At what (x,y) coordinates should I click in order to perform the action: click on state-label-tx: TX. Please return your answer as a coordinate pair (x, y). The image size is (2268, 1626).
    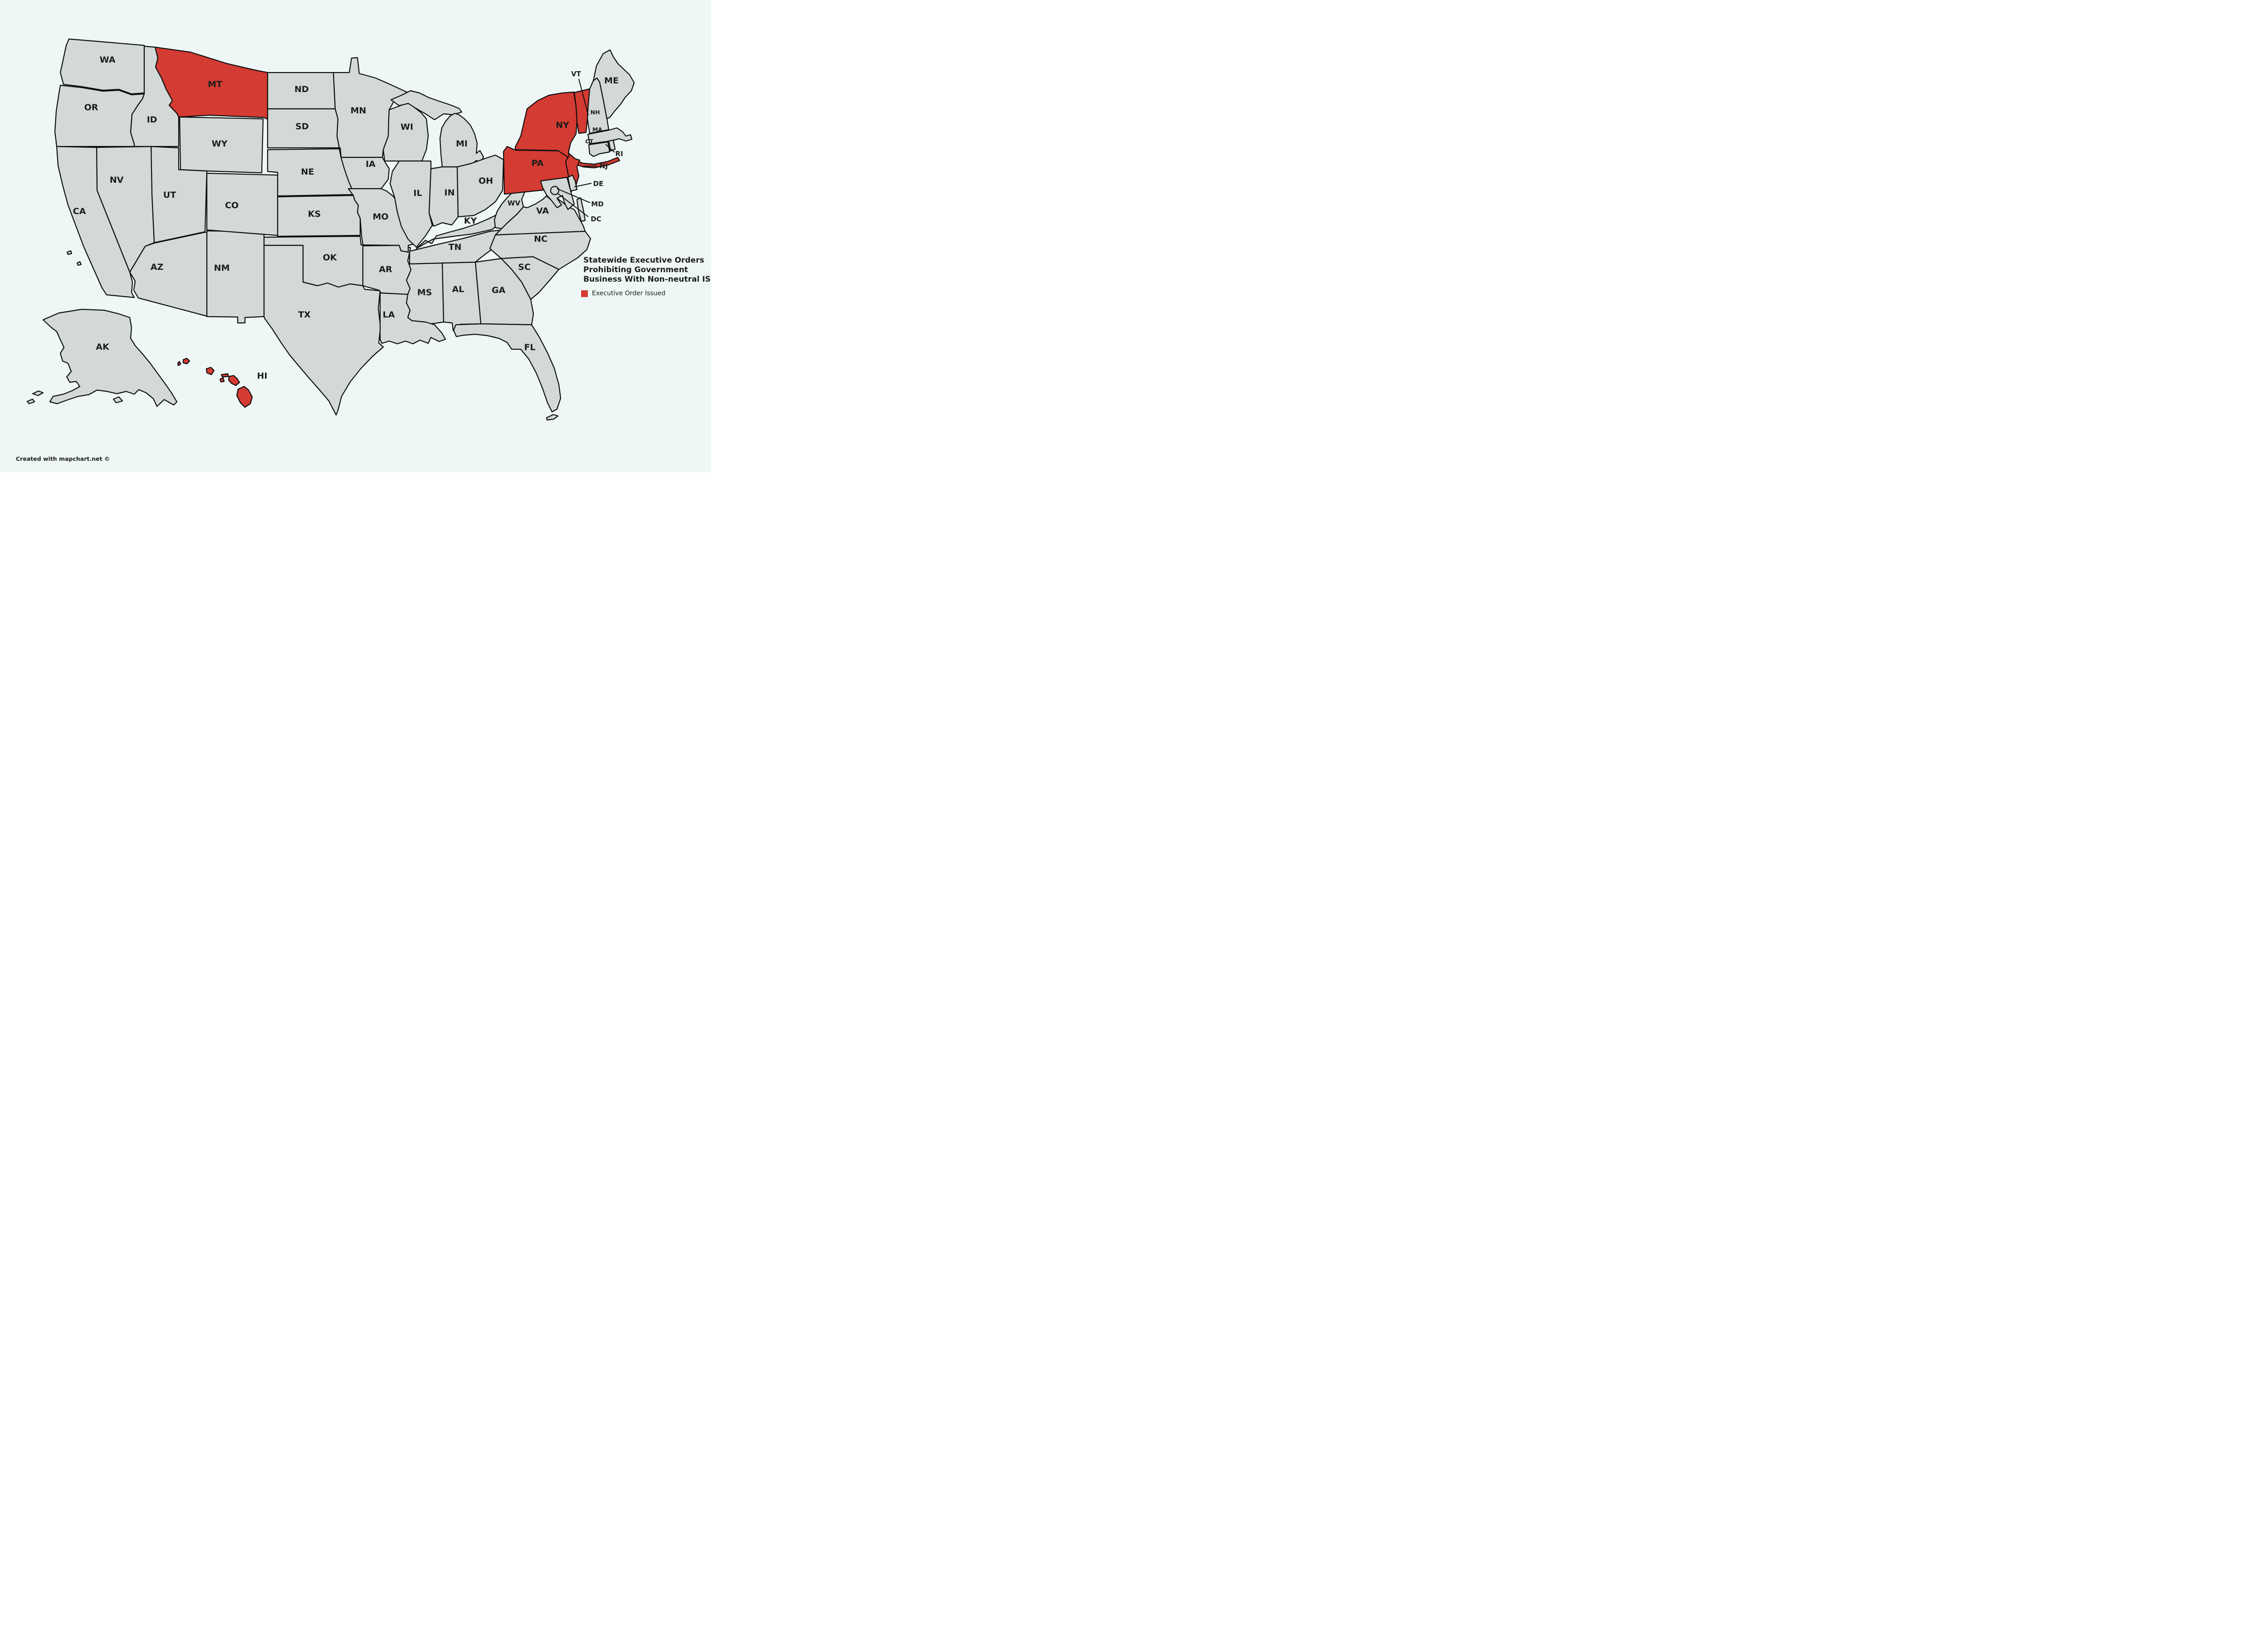
    Looking at the image, I should click on (304, 315).